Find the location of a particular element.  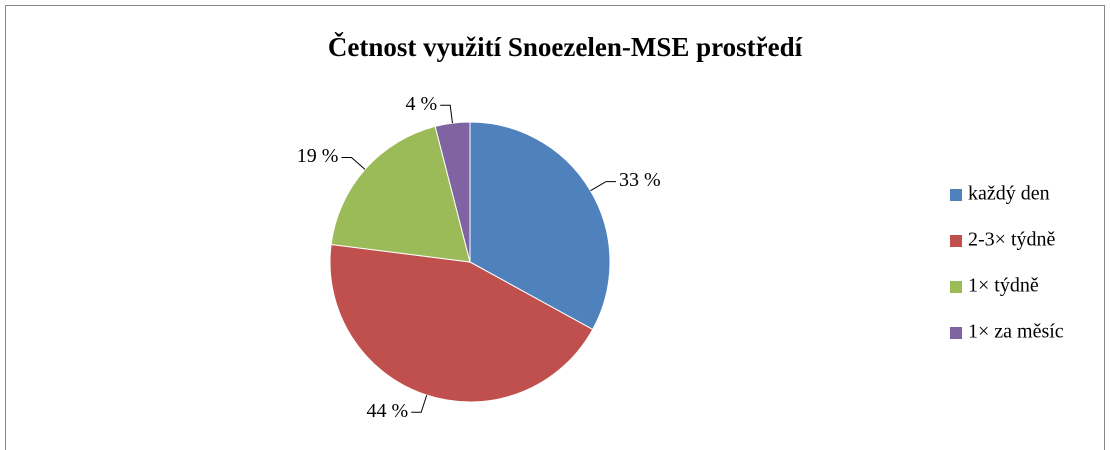

data-label: 33 % is located at coordinates (640, 180).